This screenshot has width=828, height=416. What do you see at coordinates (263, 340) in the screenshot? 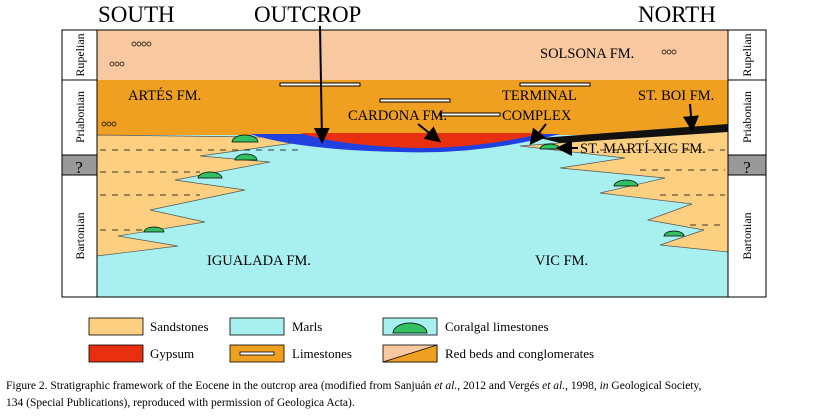
I see `legend-swatches` at bounding box center [263, 340].